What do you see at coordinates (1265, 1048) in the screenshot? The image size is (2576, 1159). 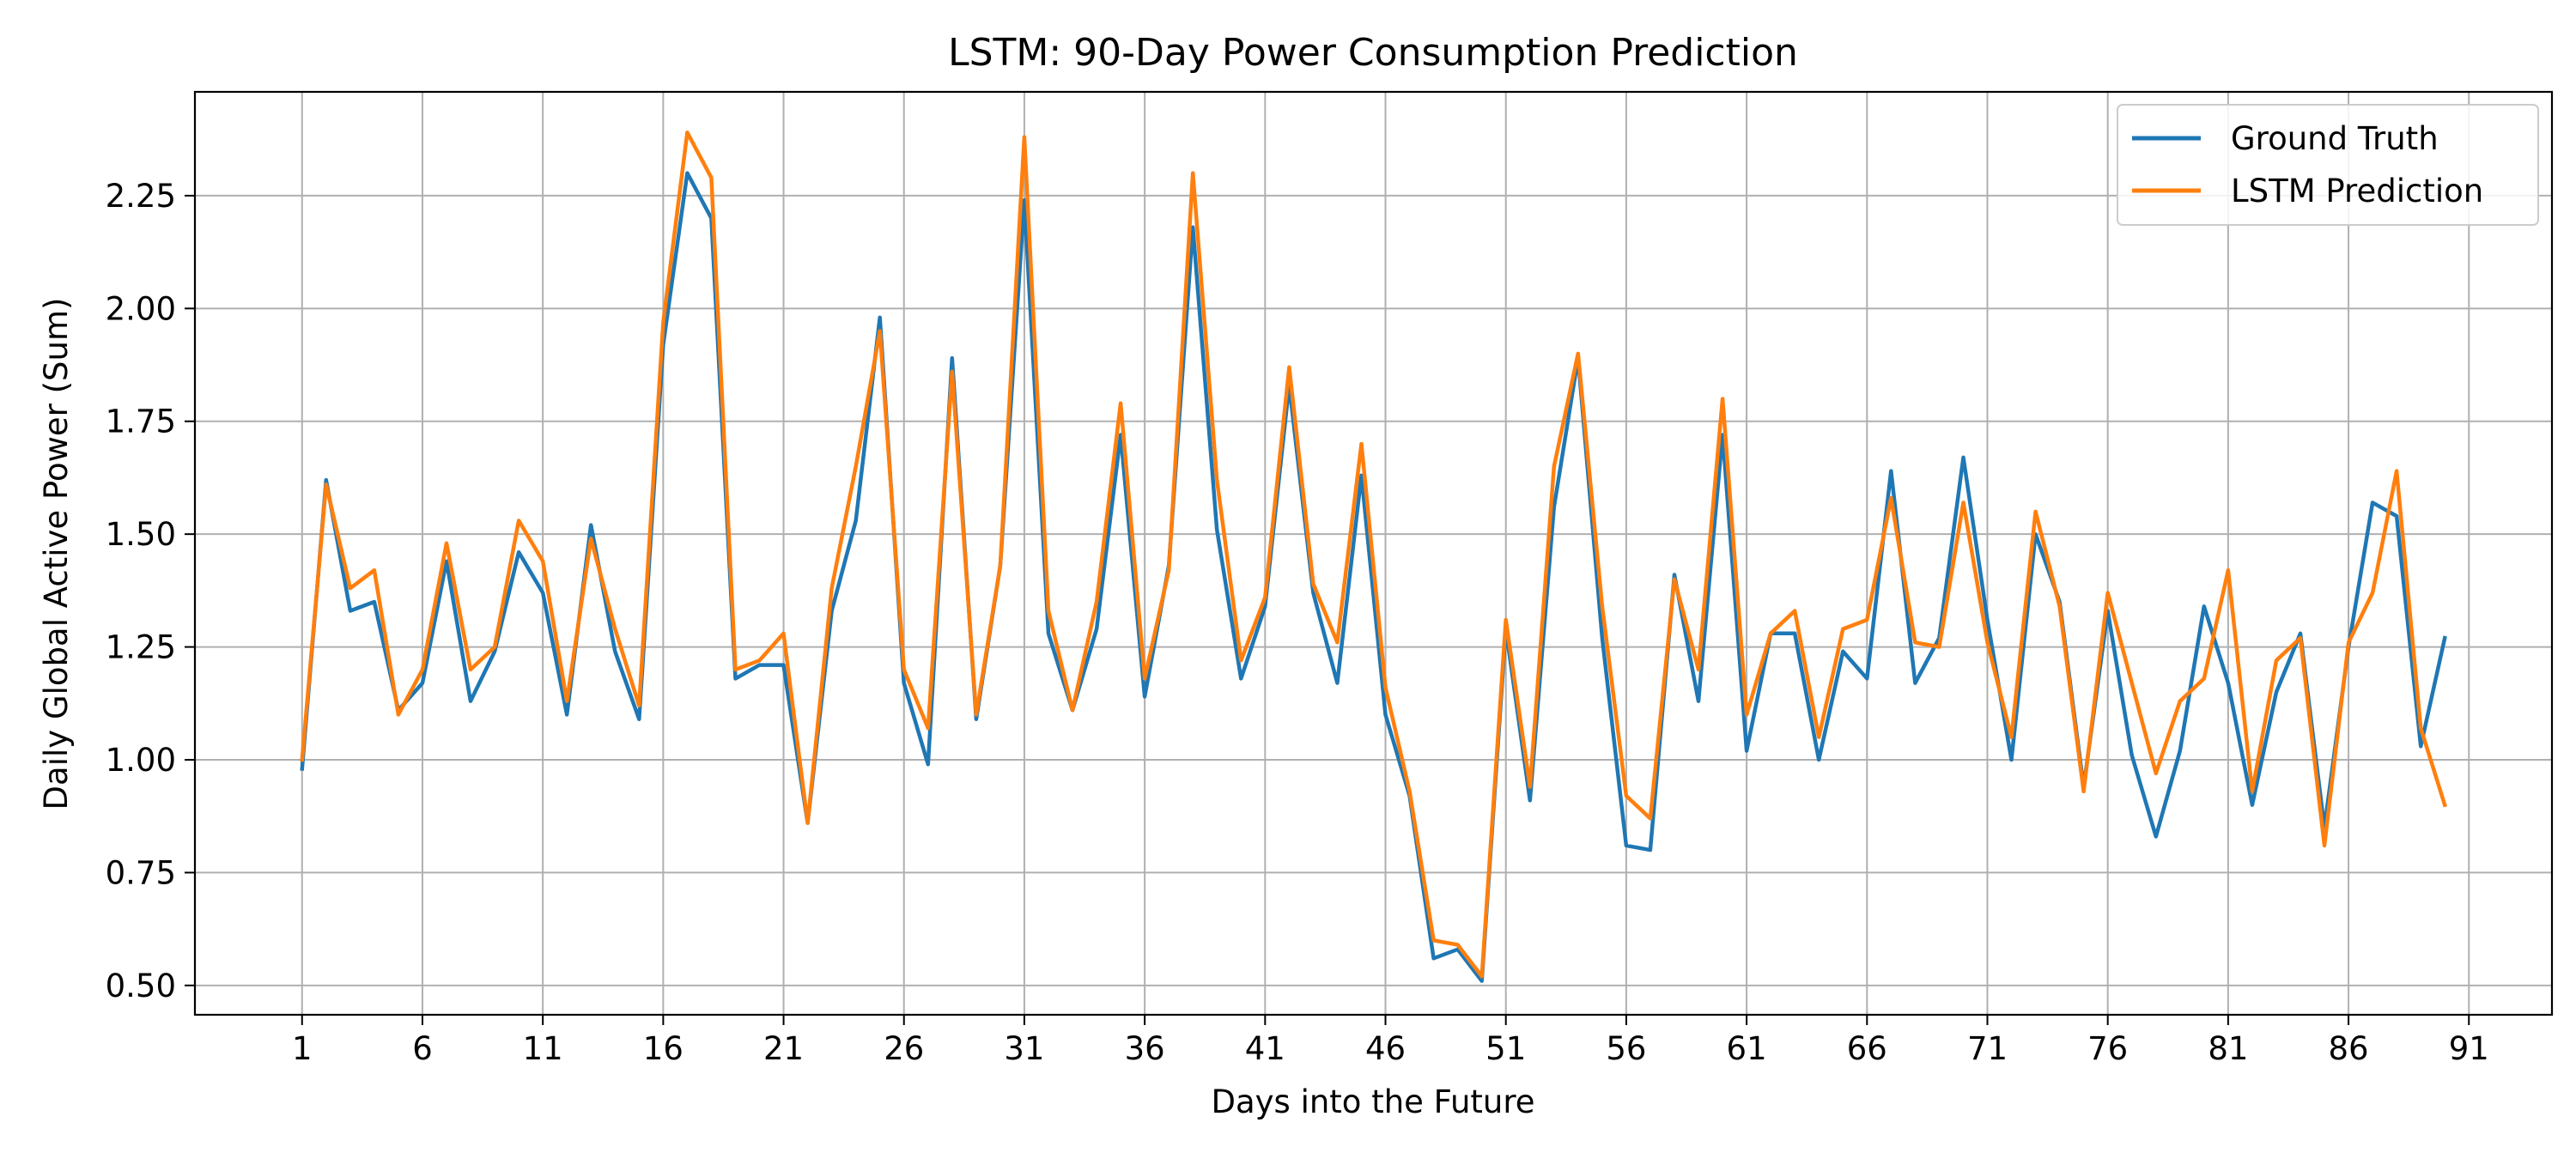 I see `x-tick-label: 41` at bounding box center [1265, 1048].